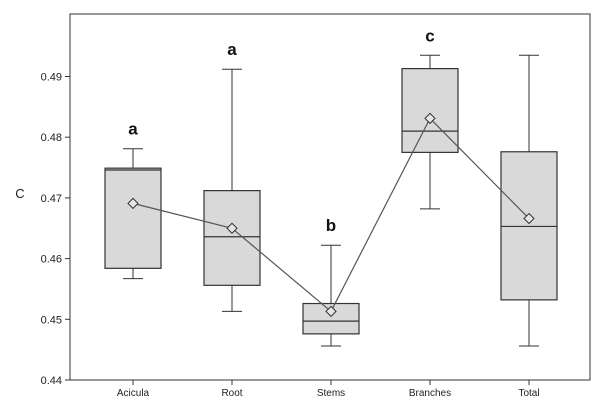  I want to click on x-tick-label: Stems, so click(331, 393).